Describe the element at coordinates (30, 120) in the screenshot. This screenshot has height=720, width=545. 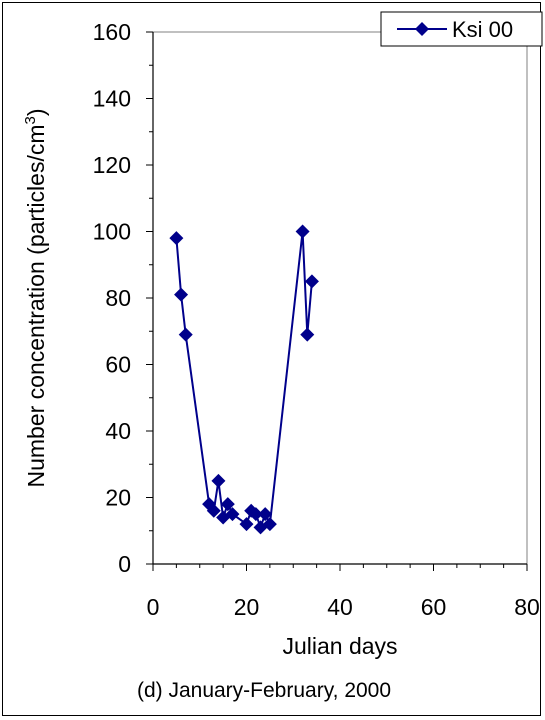
I see `y-axis-title-superscript: 3` at that location.